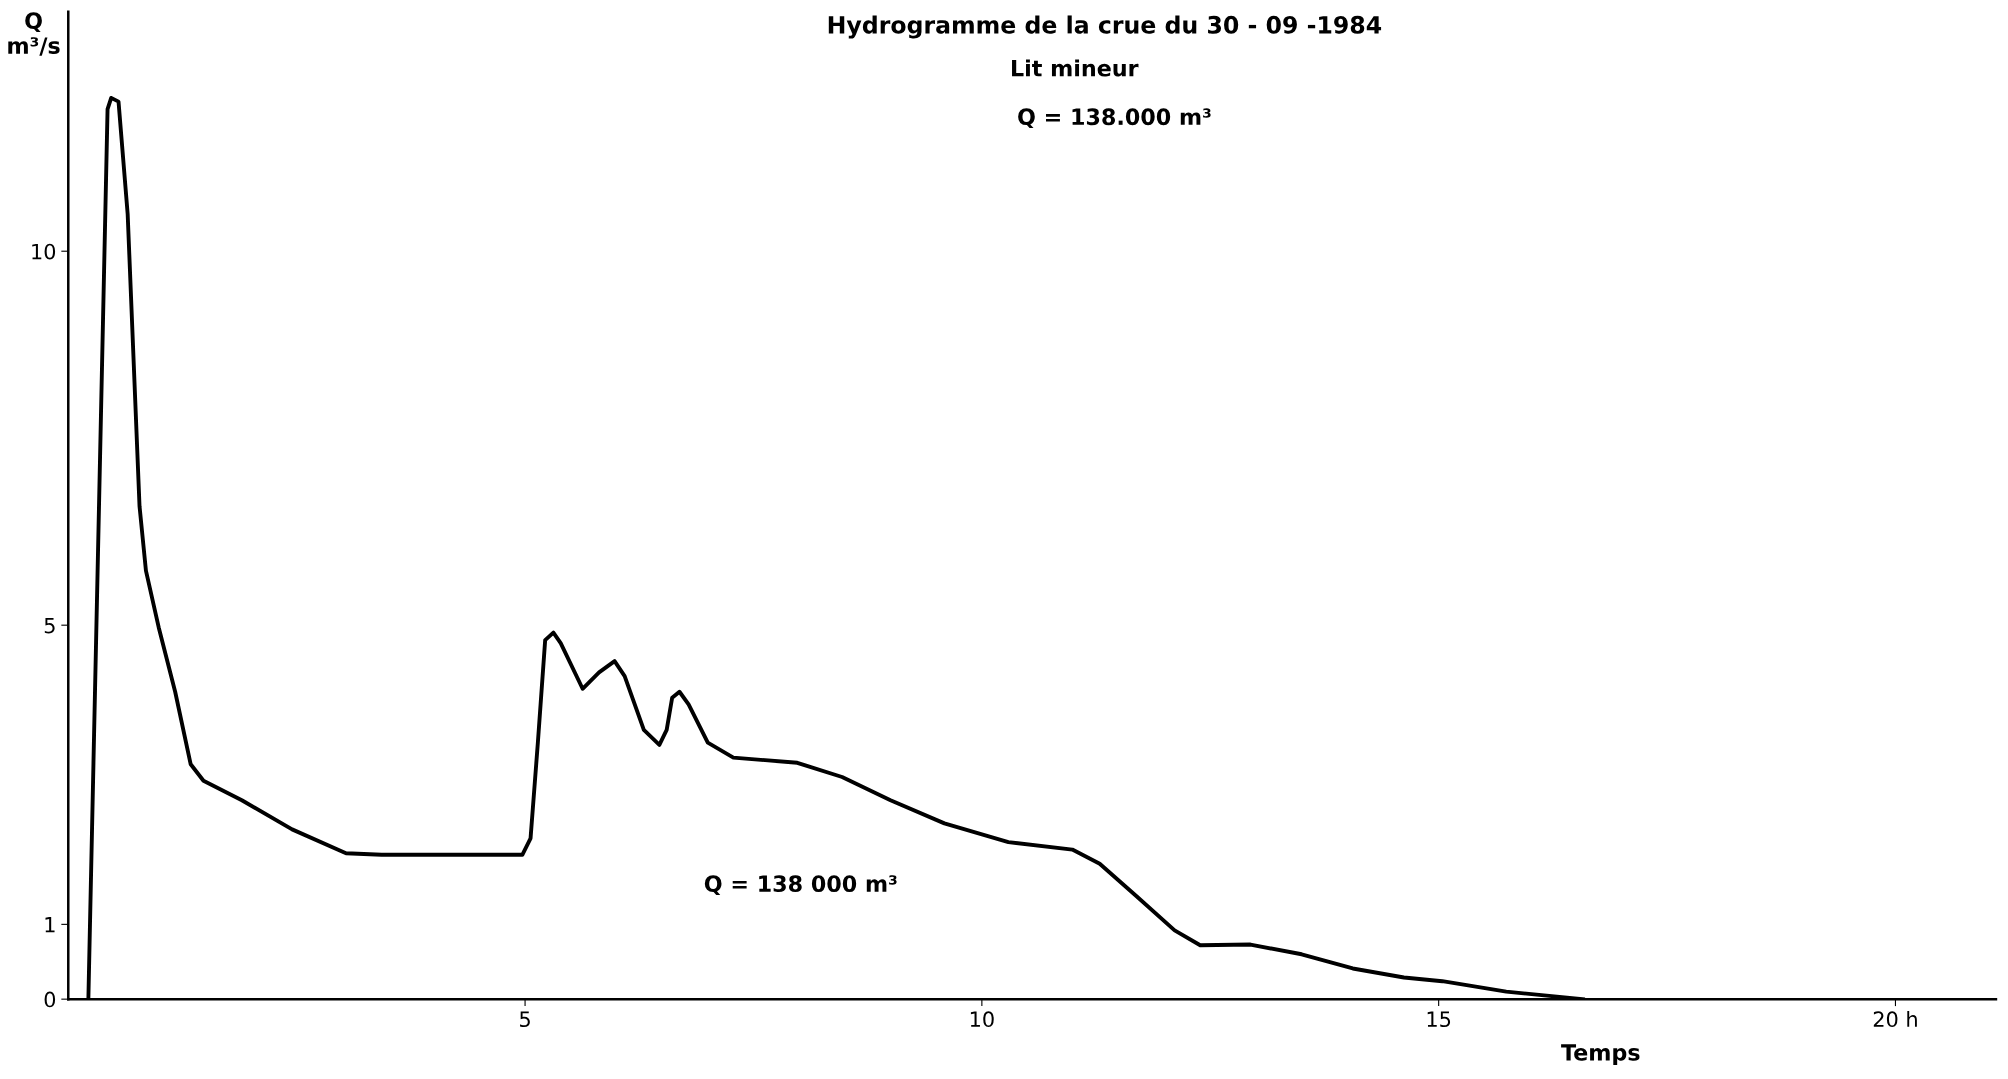 The height and width of the screenshot is (1079, 2008). I want to click on y-tick-label: 1, so click(50, 925).